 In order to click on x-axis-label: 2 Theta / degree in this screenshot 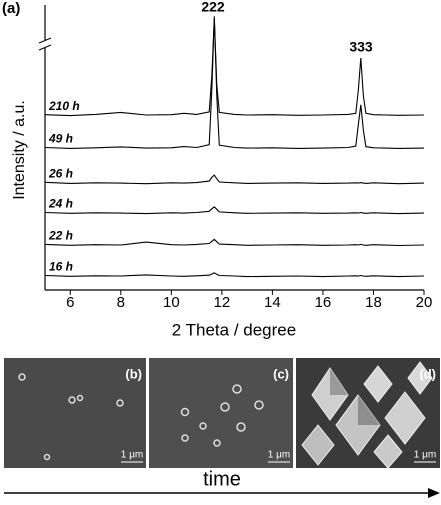, I will do `click(234, 329)`.